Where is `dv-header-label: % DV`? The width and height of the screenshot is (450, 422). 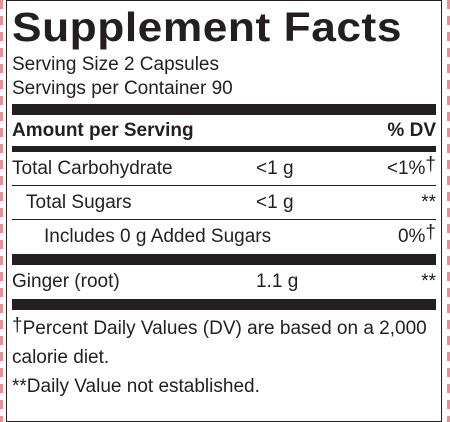 dv-header-label: % DV is located at coordinates (411, 130).